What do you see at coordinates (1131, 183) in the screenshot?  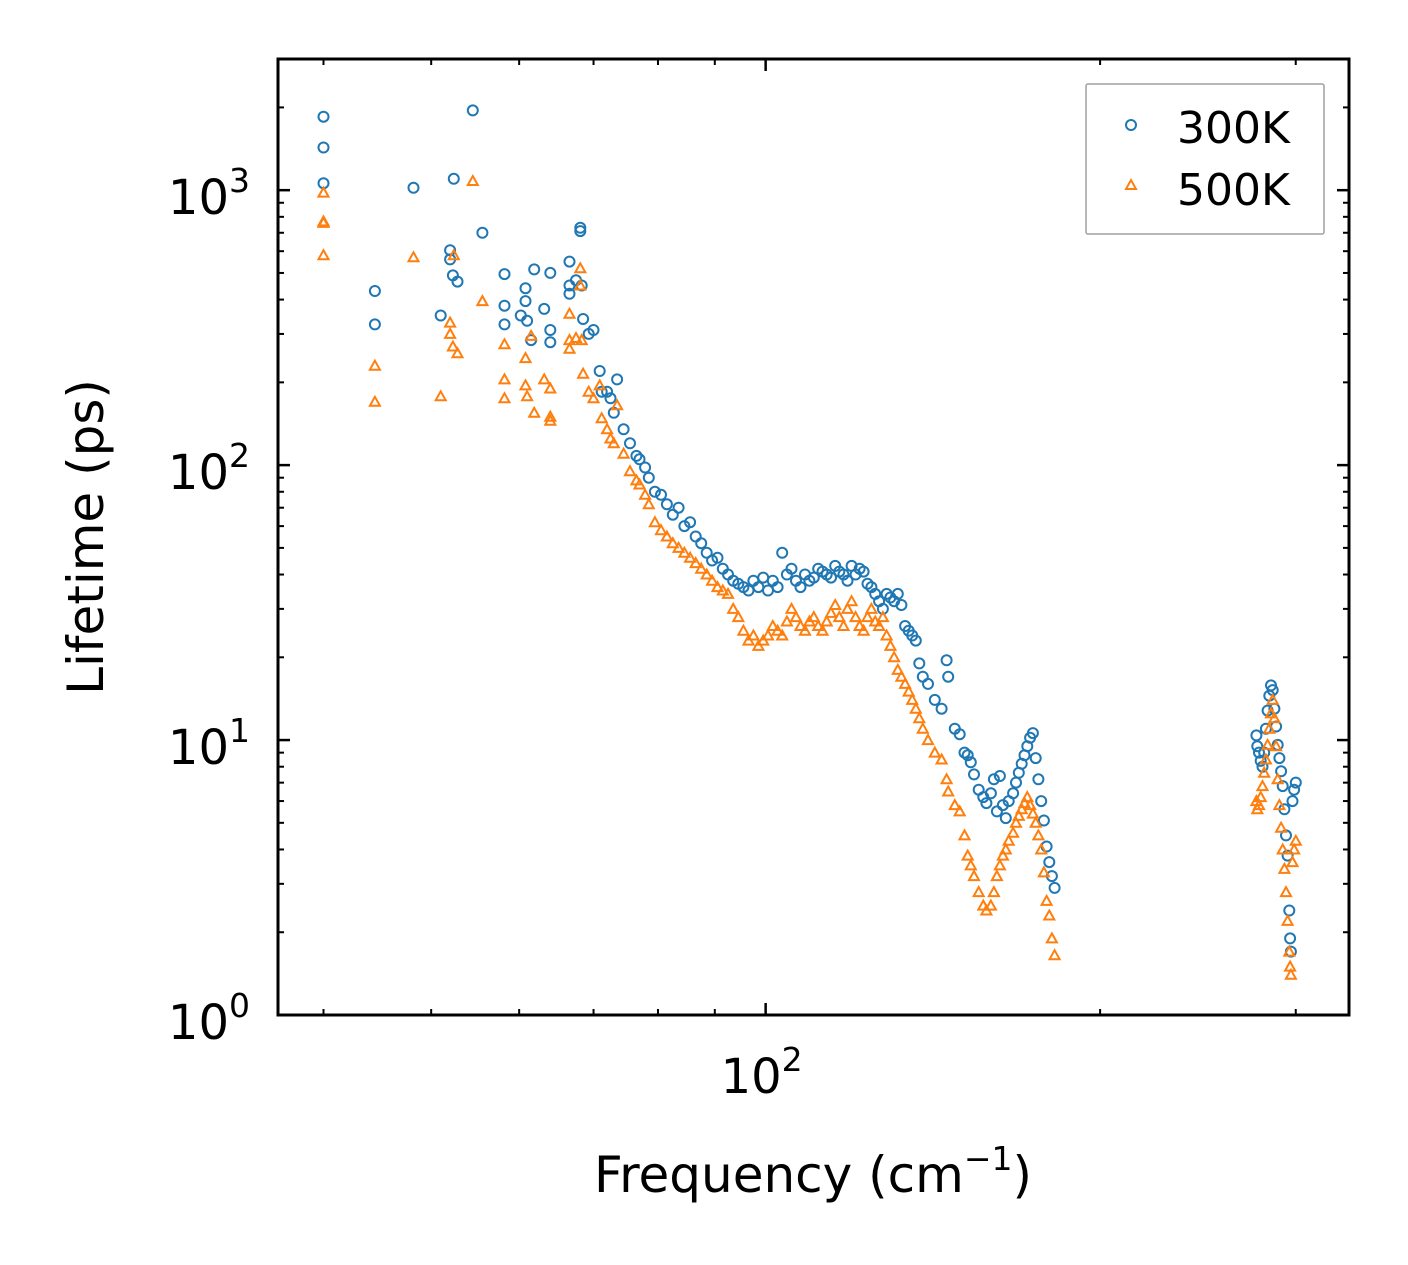 I see `legend-marker-500k` at bounding box center [1131, 183].